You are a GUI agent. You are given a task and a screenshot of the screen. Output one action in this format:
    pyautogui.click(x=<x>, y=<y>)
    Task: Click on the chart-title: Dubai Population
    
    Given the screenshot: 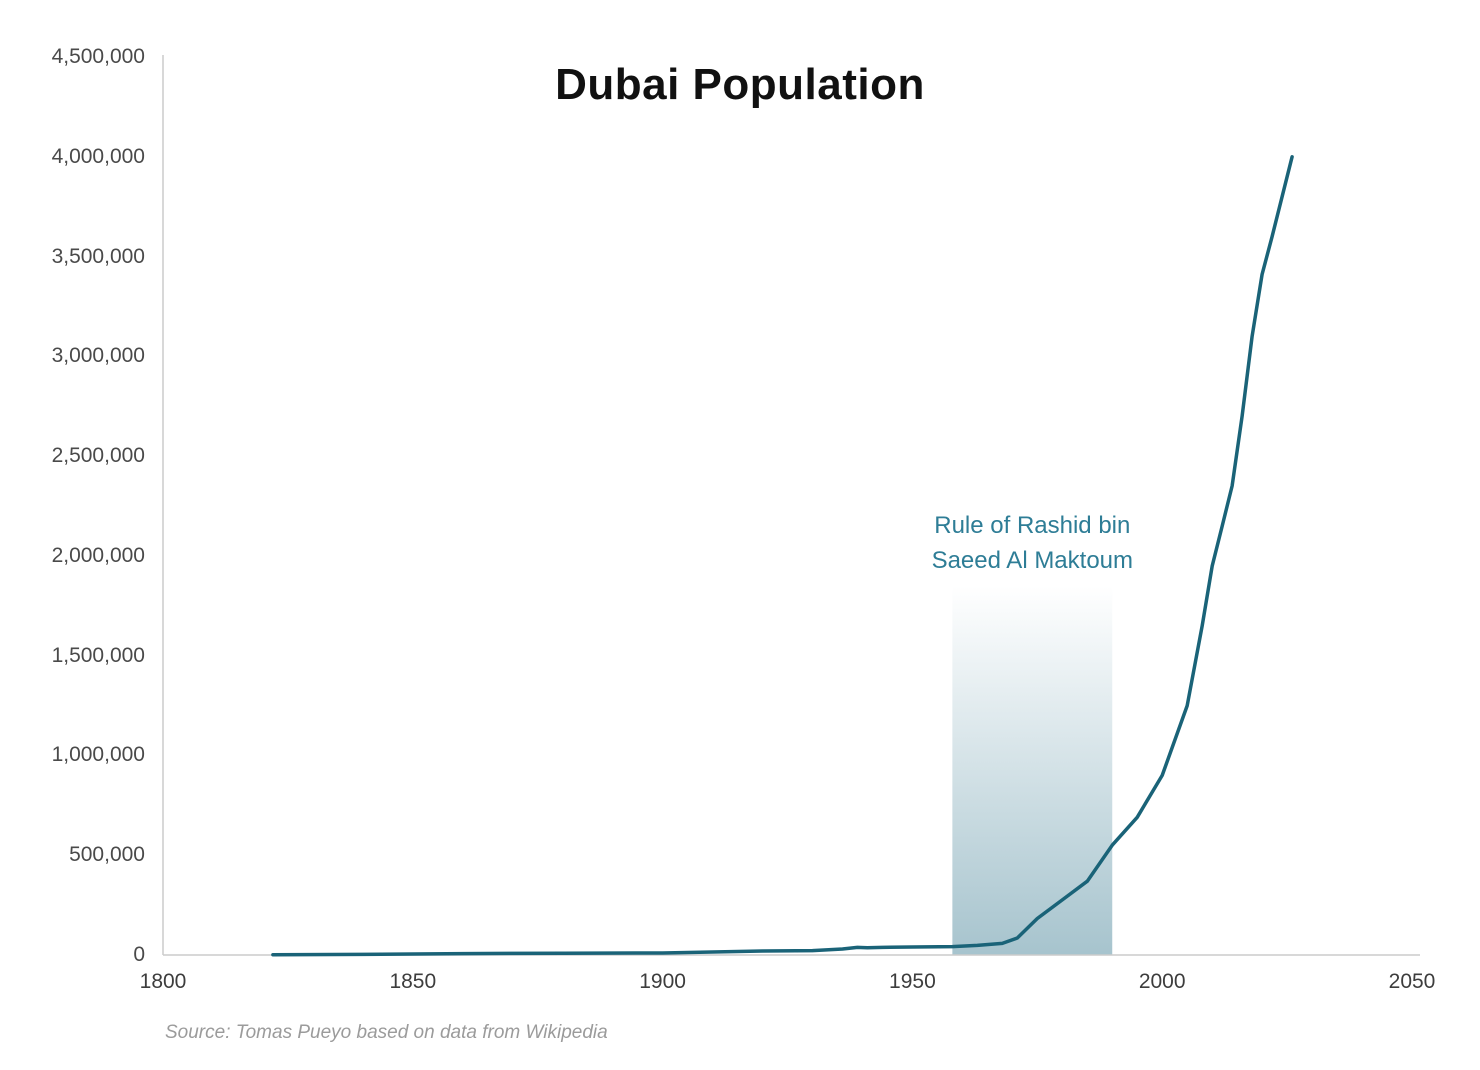 What is the action you would take?
    pyautogui.click(x=740, y=84)
    